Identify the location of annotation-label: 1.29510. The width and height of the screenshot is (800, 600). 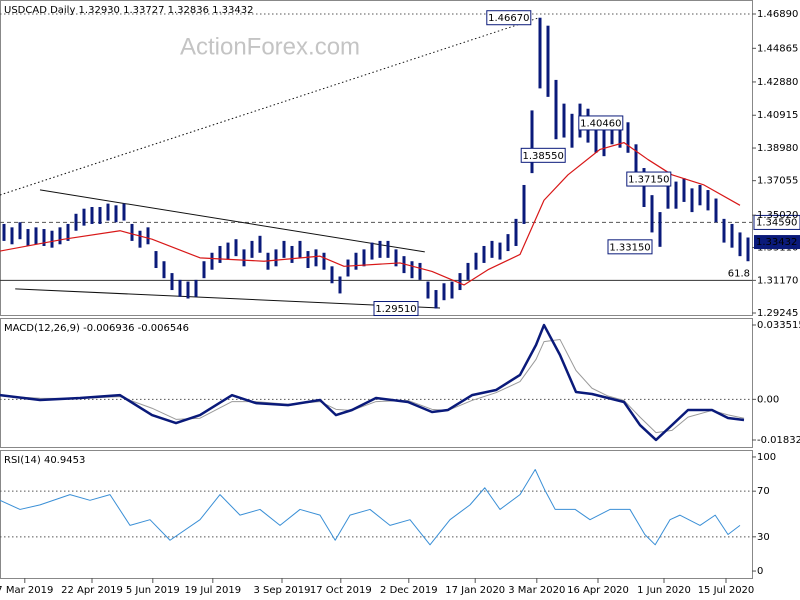
(395, 309).